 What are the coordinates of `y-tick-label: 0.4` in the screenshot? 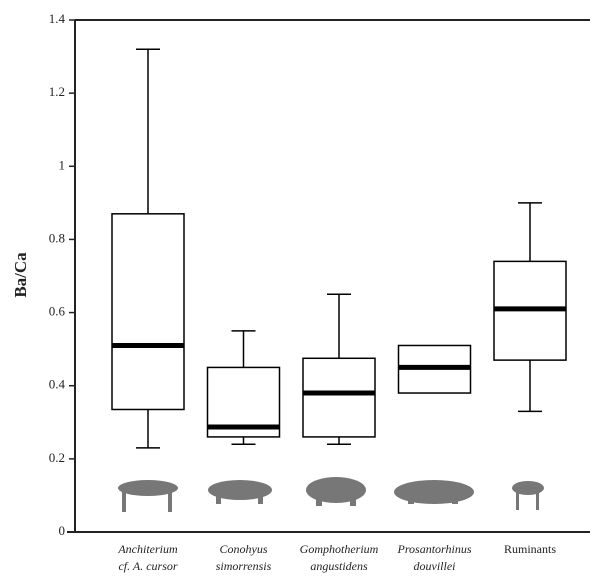 It's located at (57, 384).